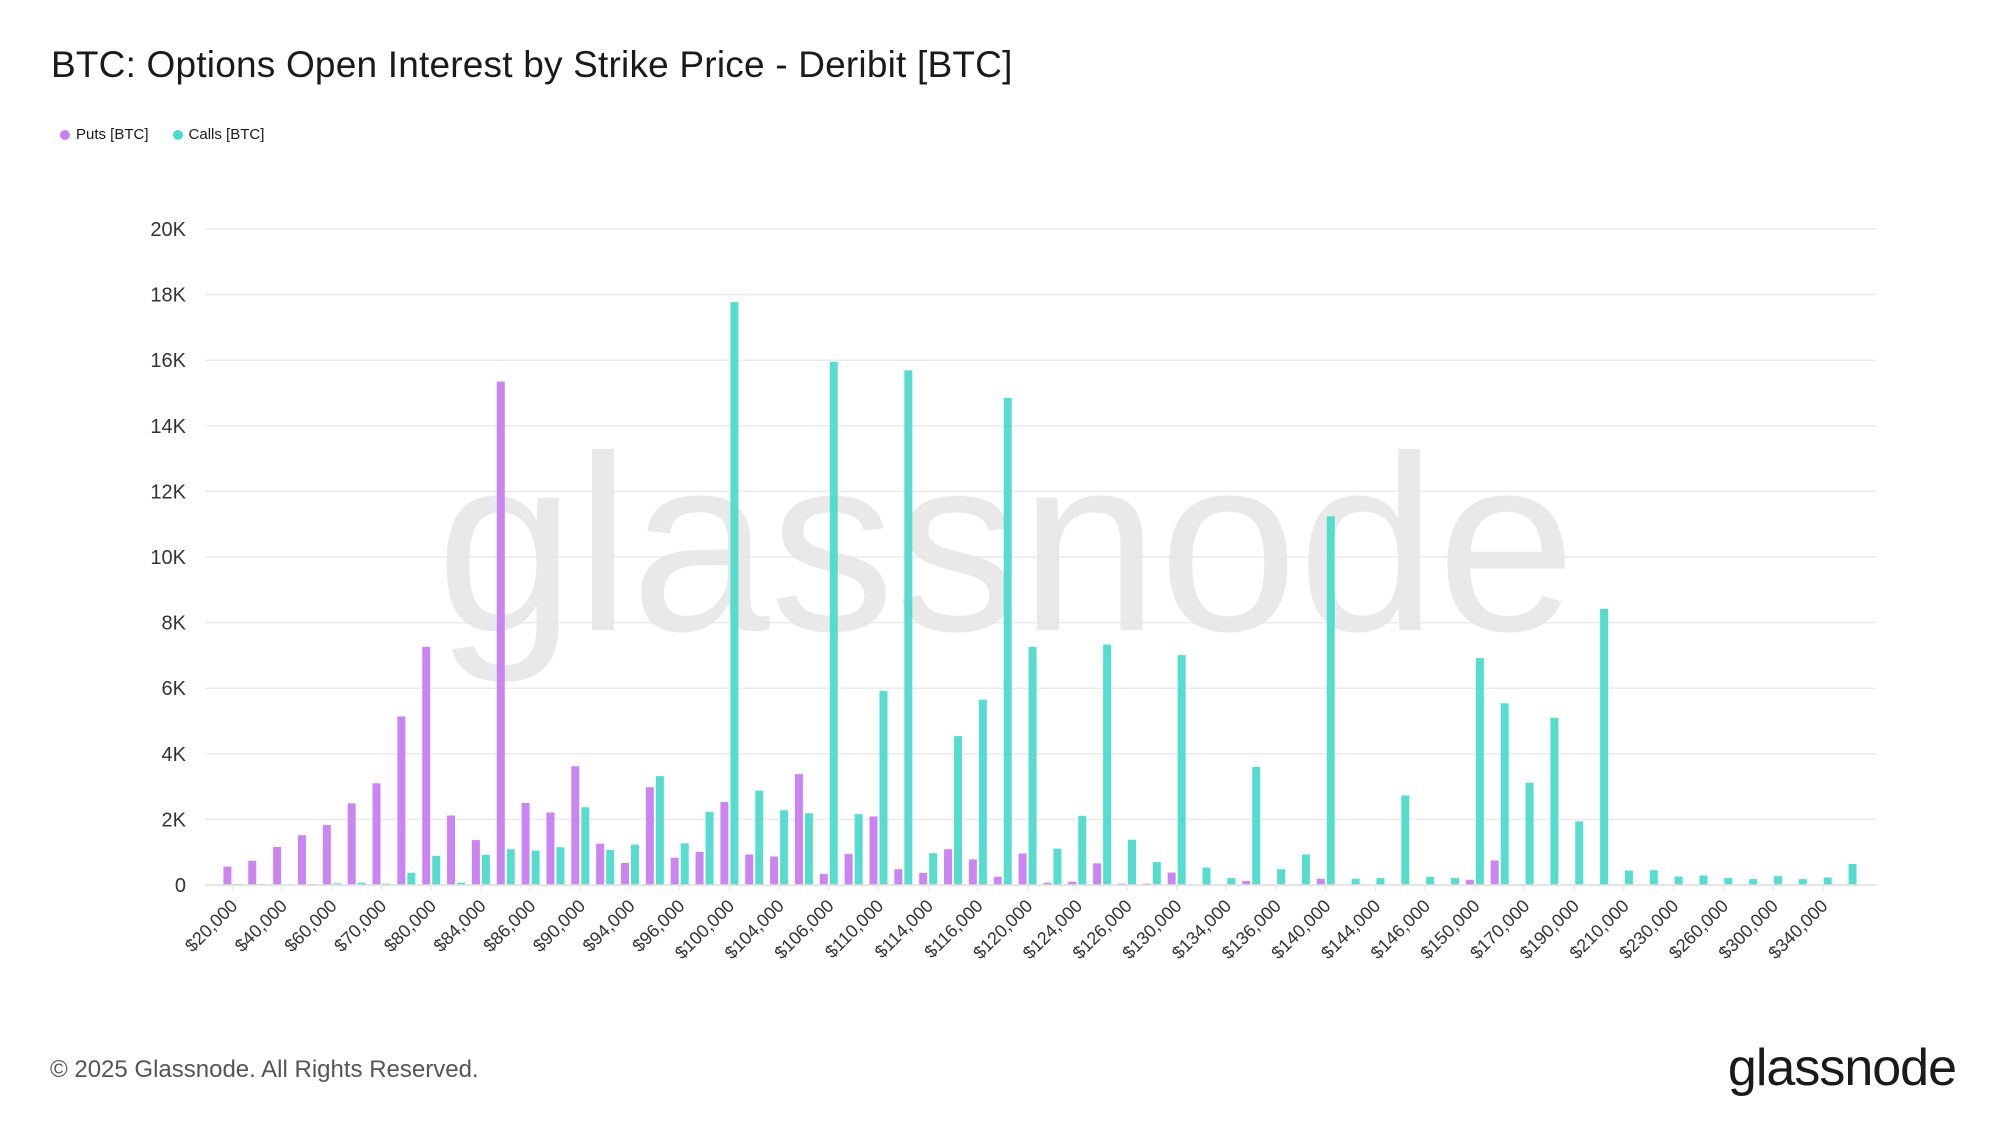  Describe the element at coordinates (226, 134) in the screenshot. I see `legend-label-calls: Calls [BTC]` at that location.